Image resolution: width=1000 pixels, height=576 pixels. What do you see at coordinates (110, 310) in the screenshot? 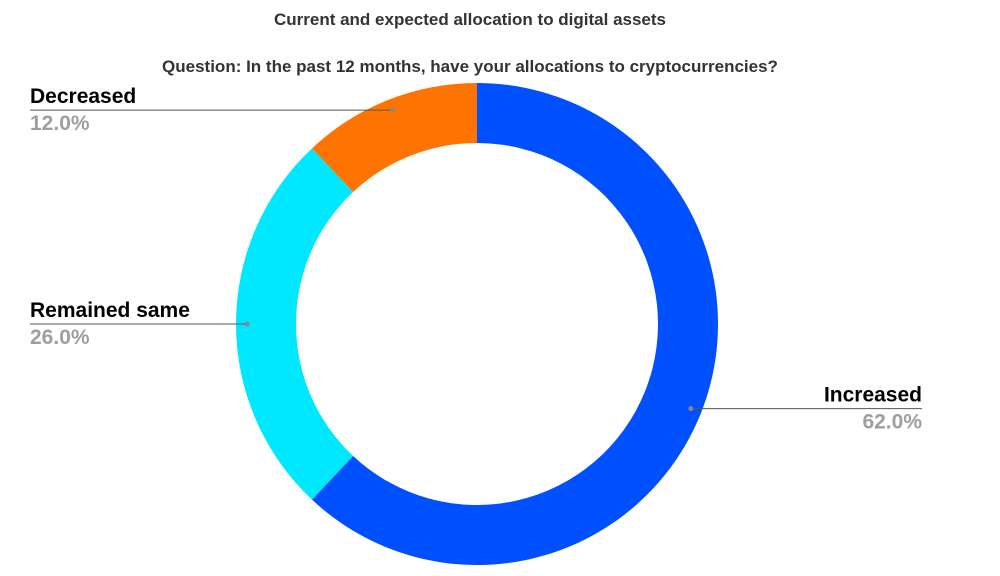
I see `category-label: Remained same` at bounding box center [110, 310].